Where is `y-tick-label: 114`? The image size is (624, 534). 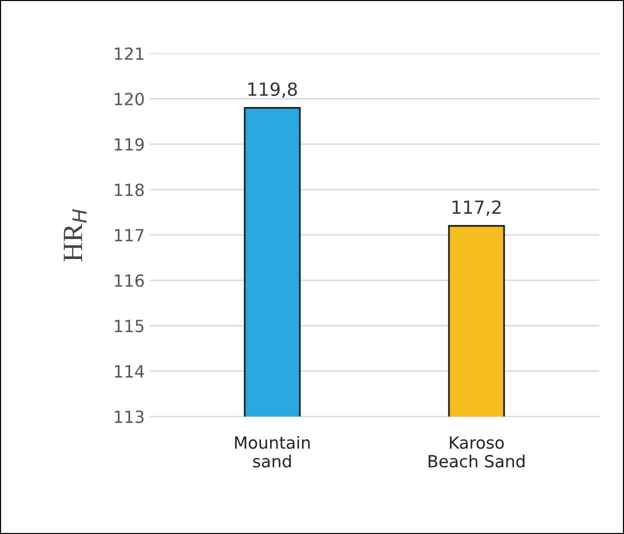 y-tick-label: 114 is located at coordinates (129, 371).